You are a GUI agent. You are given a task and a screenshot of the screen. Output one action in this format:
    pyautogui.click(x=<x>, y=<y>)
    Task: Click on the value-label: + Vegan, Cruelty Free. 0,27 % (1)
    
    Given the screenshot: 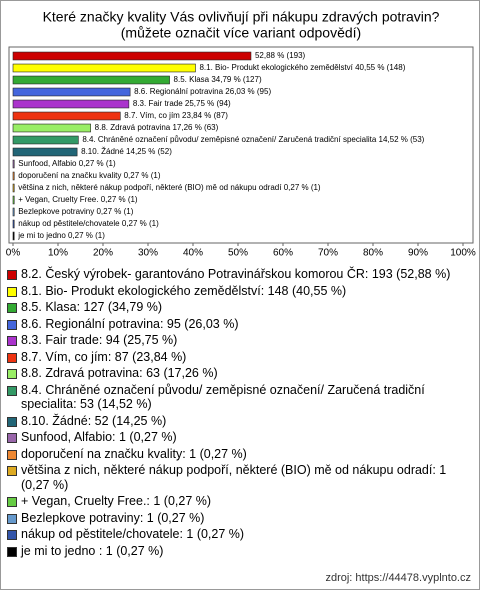 What is the action you would take?
    pyautogui.click(x=78, y=199)
    